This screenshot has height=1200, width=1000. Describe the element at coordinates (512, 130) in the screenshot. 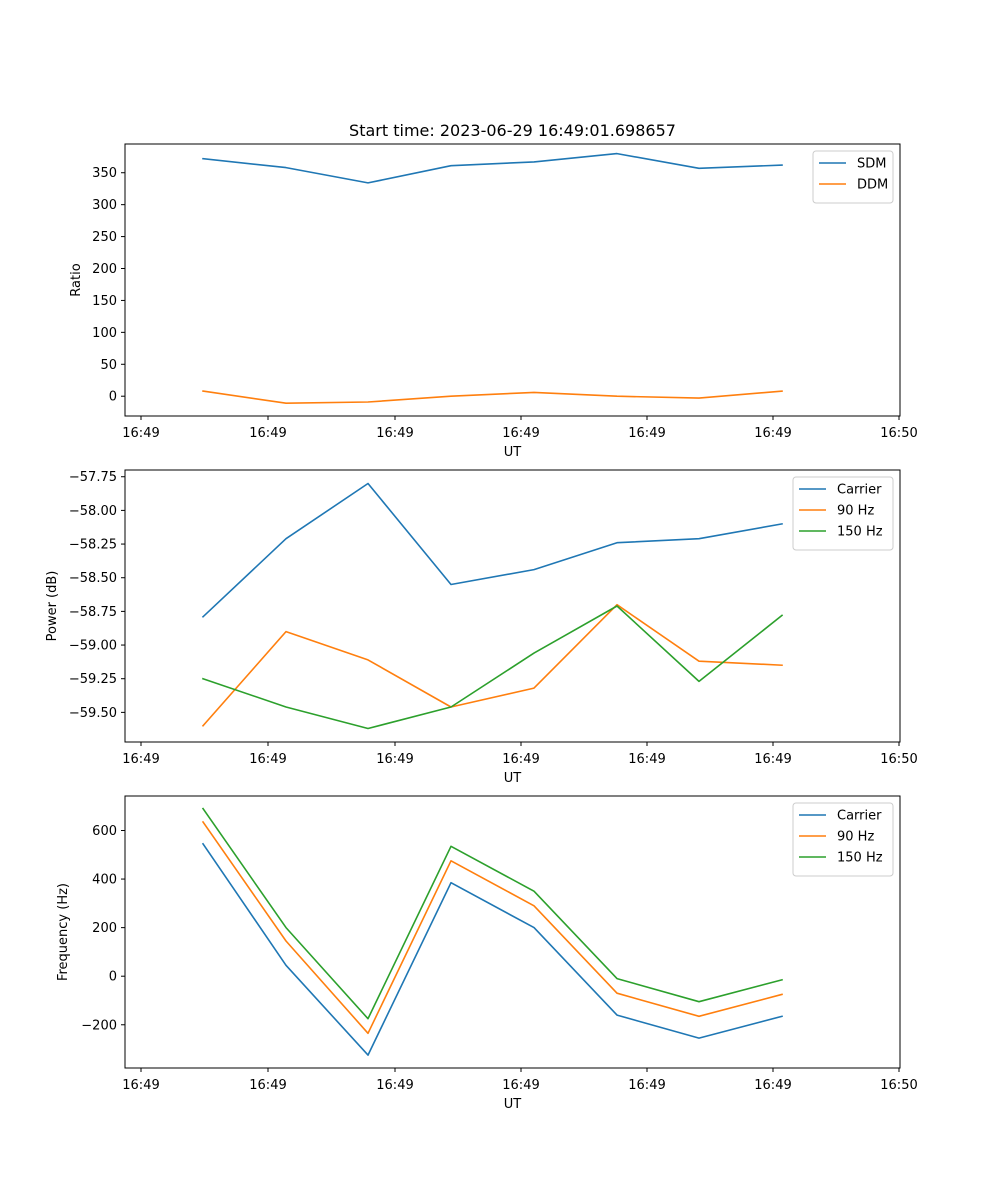

I see `figure-title: Start time: 2023-06-29 16:49:01.698657` at that location.